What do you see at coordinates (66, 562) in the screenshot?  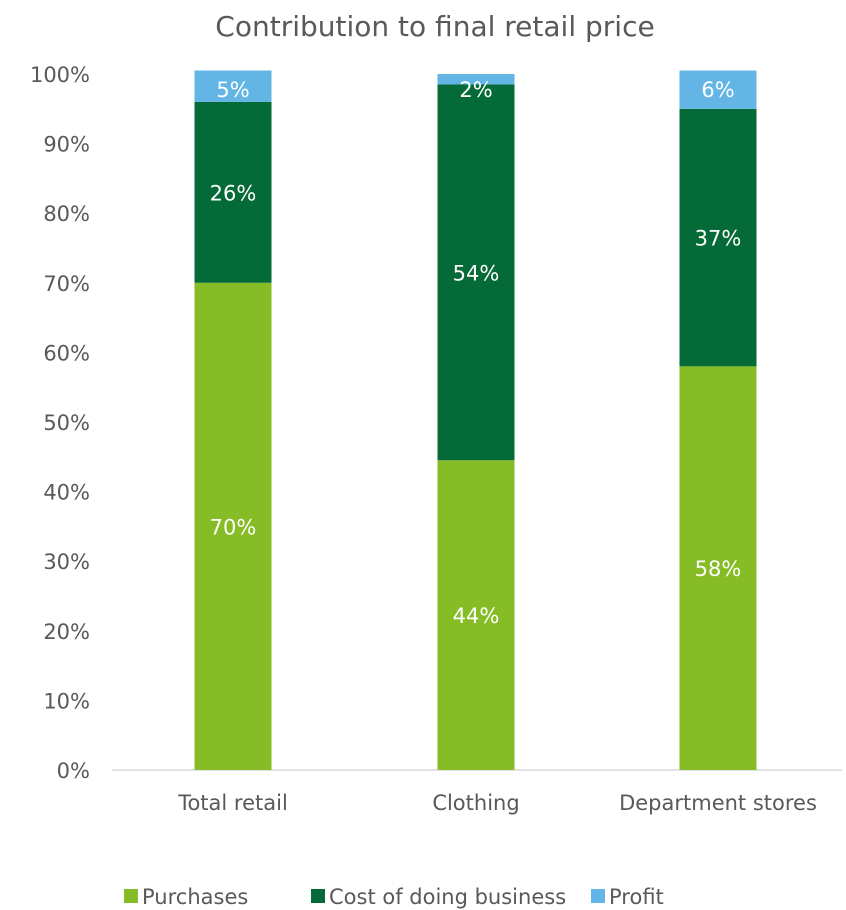 I see `y-tick-label: 30%` at bounding box center [66, 562].